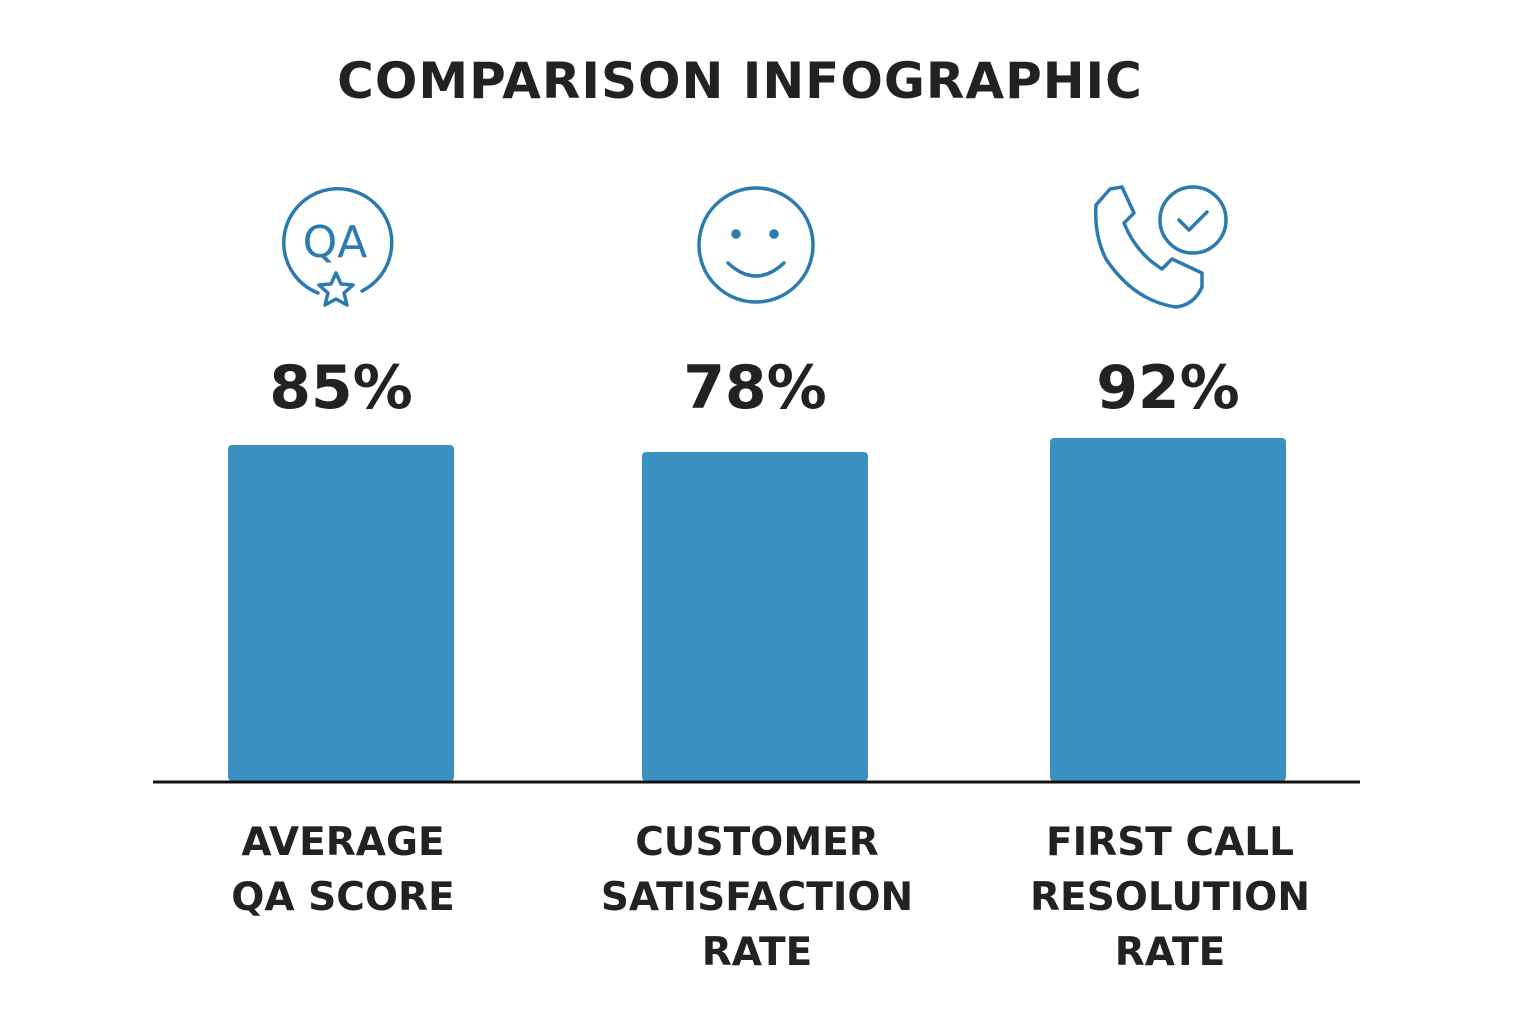  I want to click on category-label-line: CUSTOMER, so click(757, 842).